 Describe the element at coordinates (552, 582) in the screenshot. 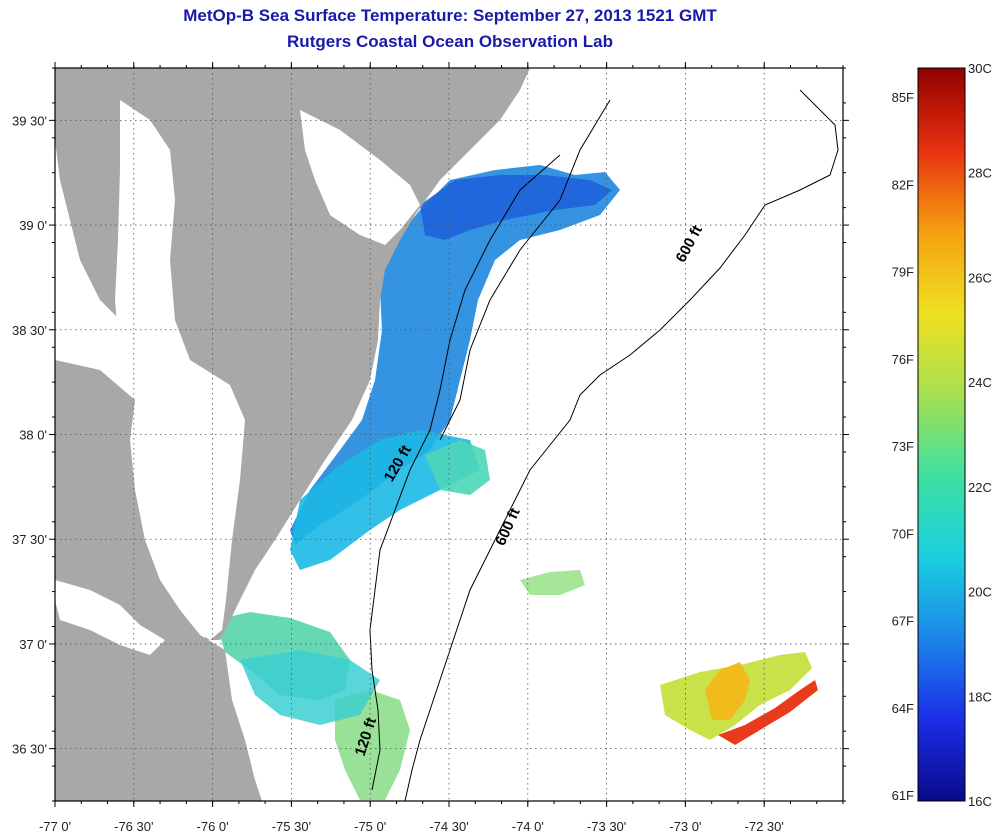

I see `sst-patch-offshore-green` at that location.